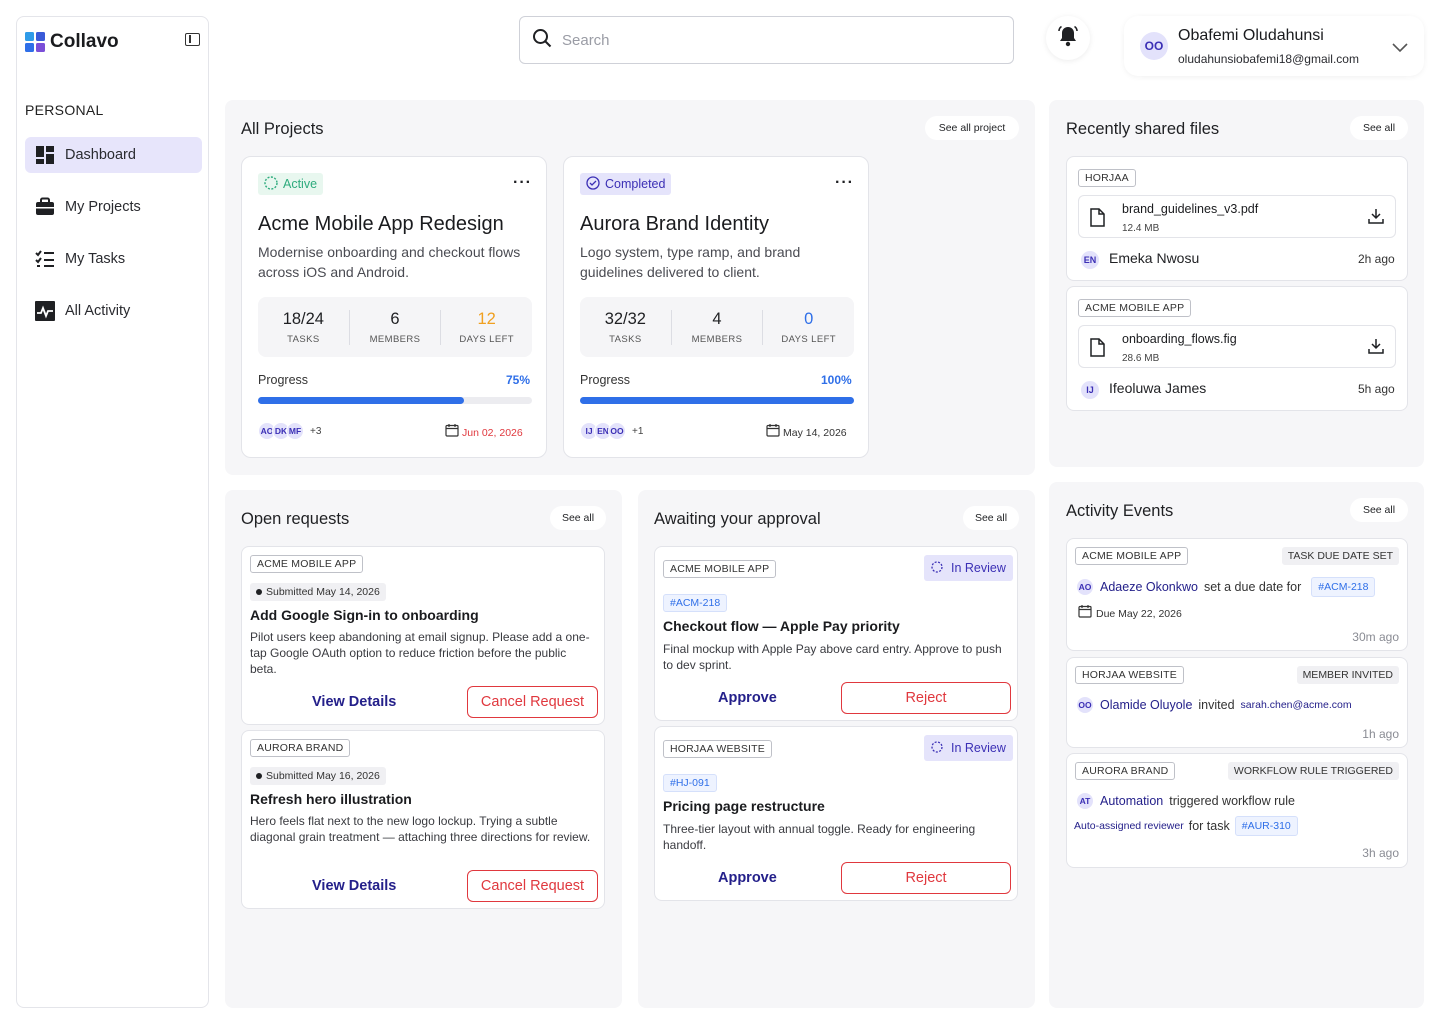 The image size is (1440, 1024). Describe the element at coordinates (1296, 705) in the screenshot. I see `invited-email: sarah.chen@acme.com` at that location.